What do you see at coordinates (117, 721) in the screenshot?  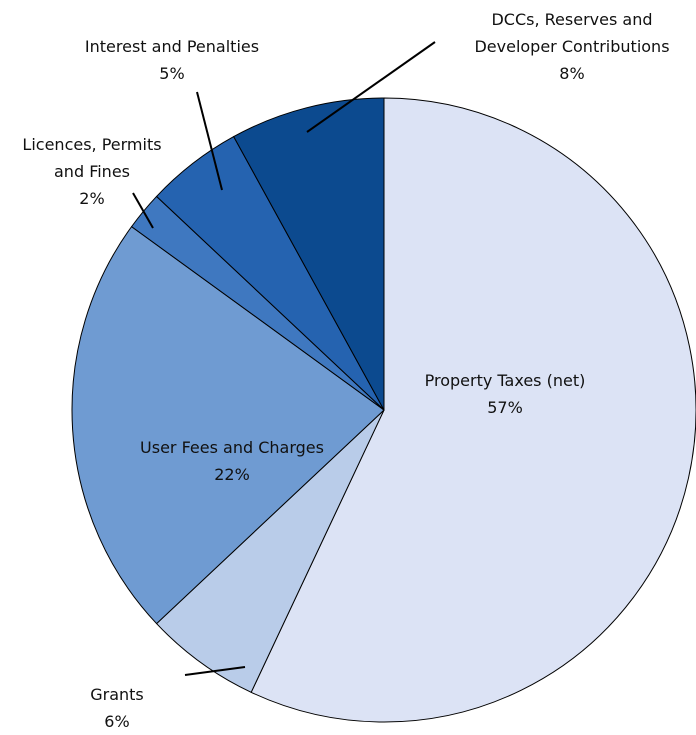 I see `percent-label: 6%` at bounding box center [117, 721].